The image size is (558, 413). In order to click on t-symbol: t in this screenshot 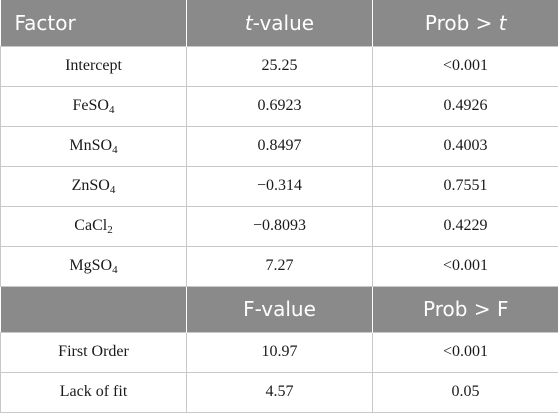, I will do `click(249, 23)`.